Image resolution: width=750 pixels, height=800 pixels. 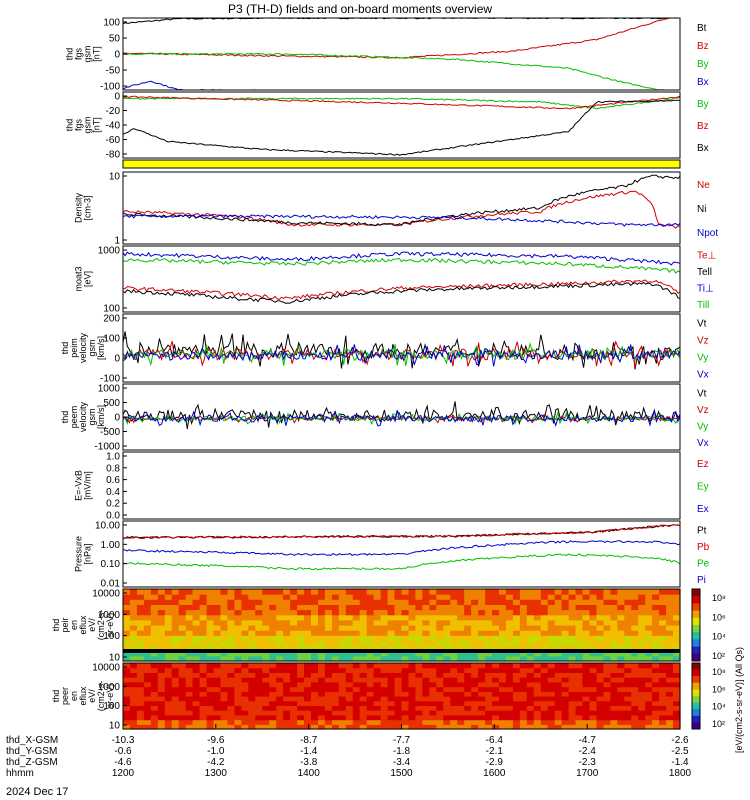 What do you see at coordinates (101, 696) in the screenshot?
I see `ylabel-line: (cm2-s-` at bounding box center [101, 696].